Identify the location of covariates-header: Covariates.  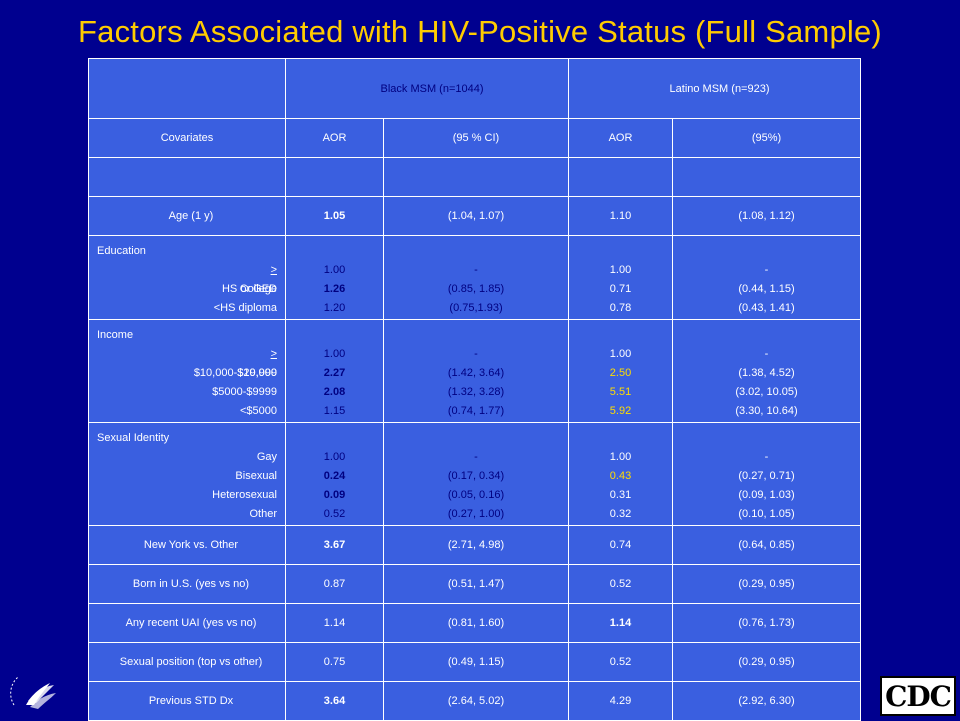
(187, 138).